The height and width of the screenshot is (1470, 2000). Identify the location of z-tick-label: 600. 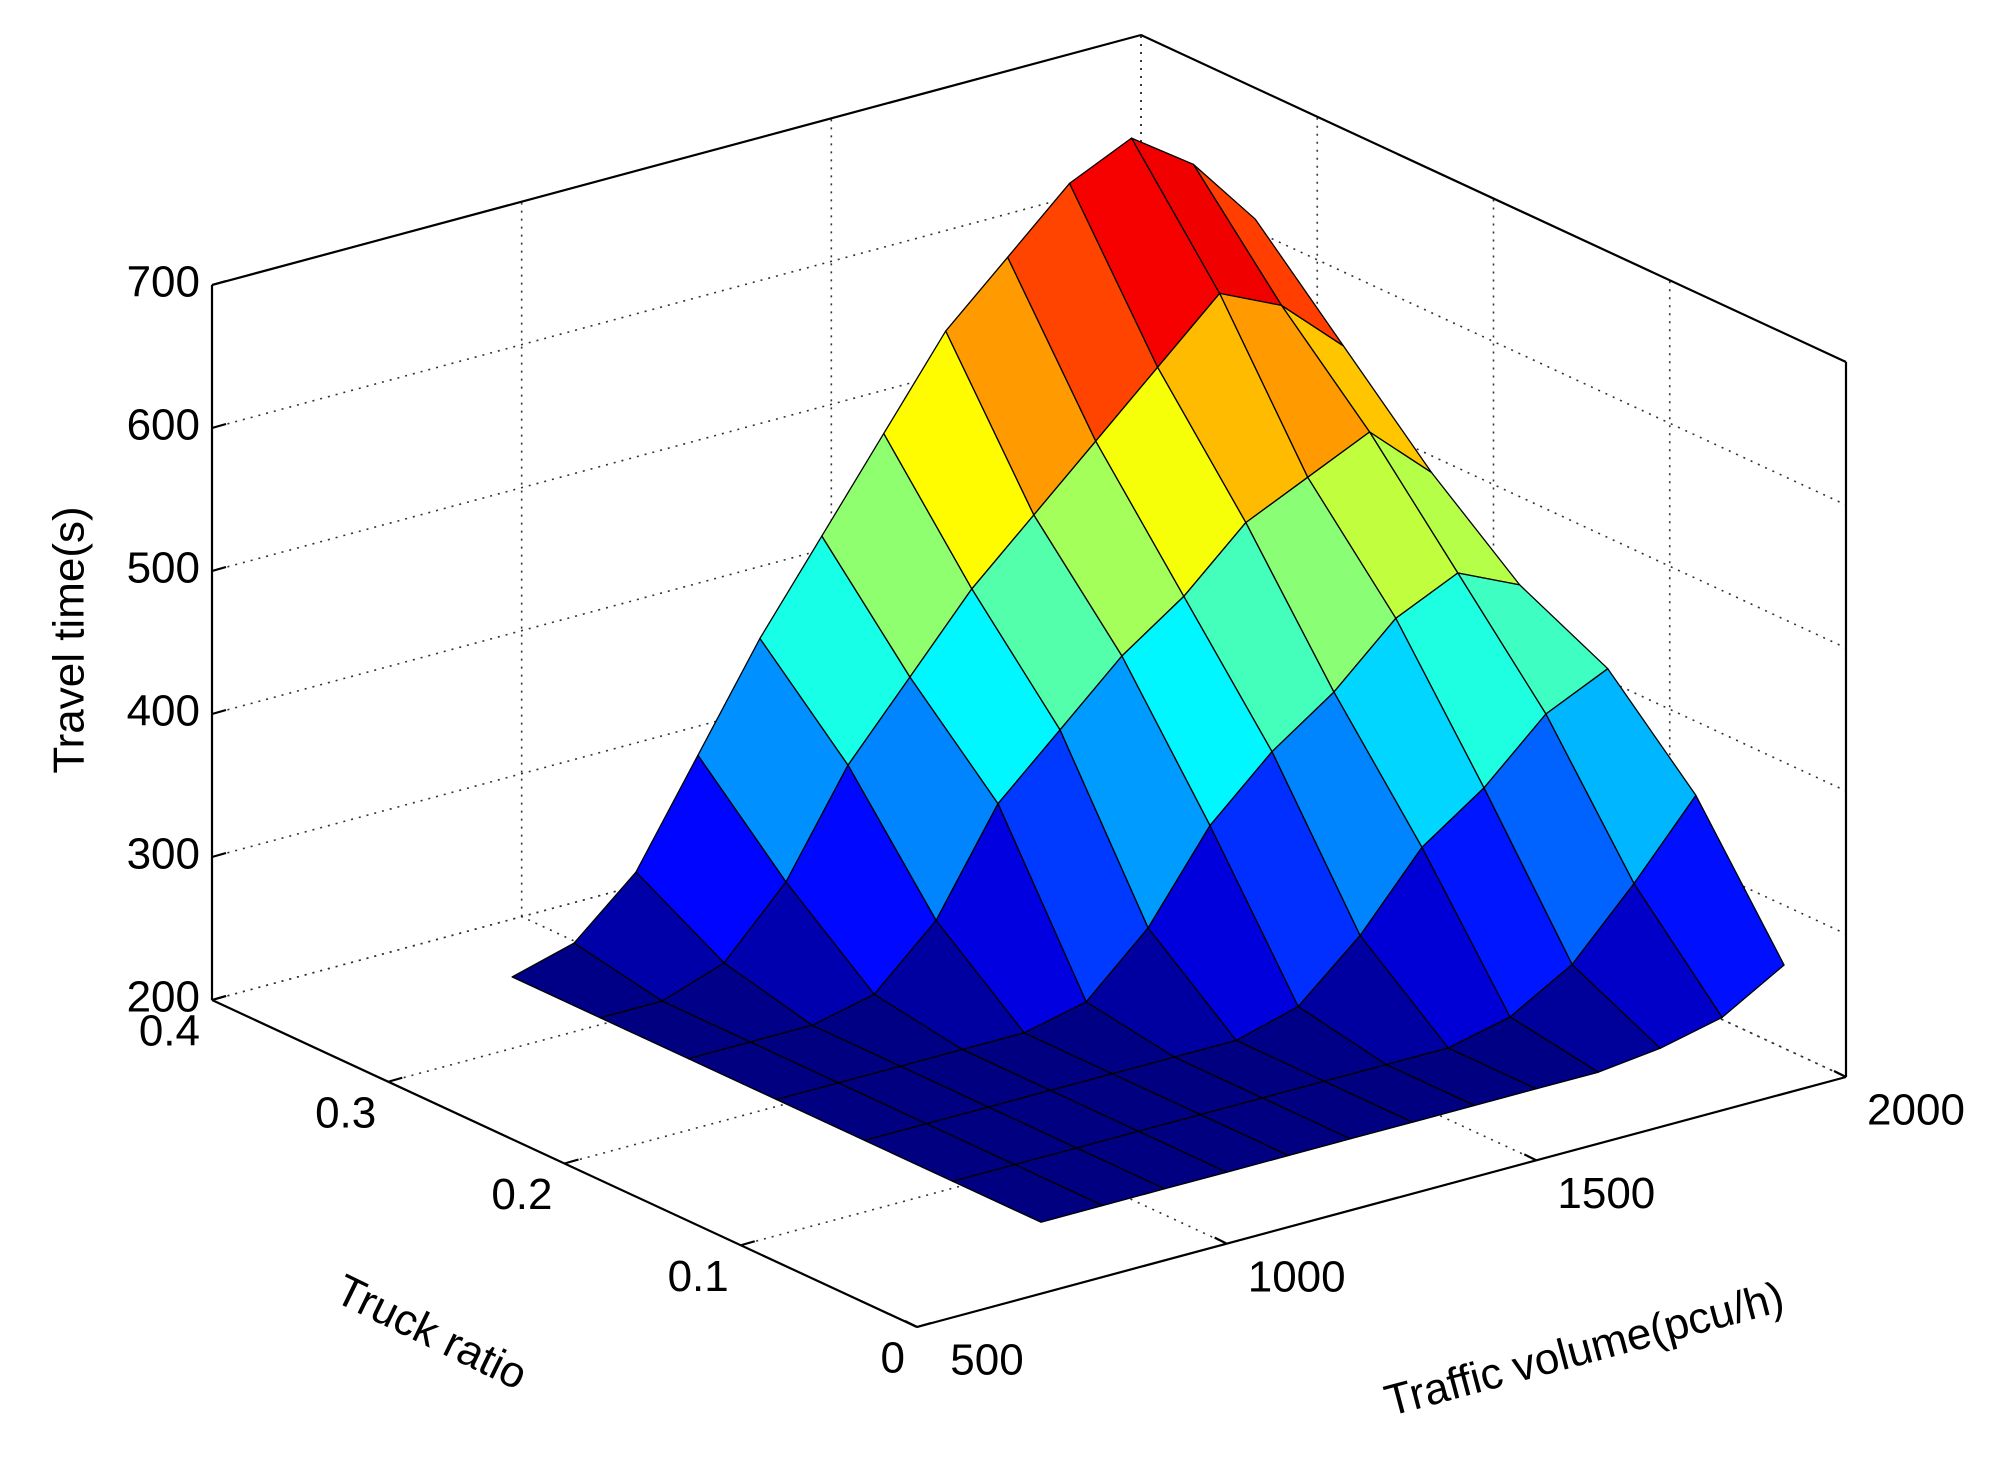
(163, 425).